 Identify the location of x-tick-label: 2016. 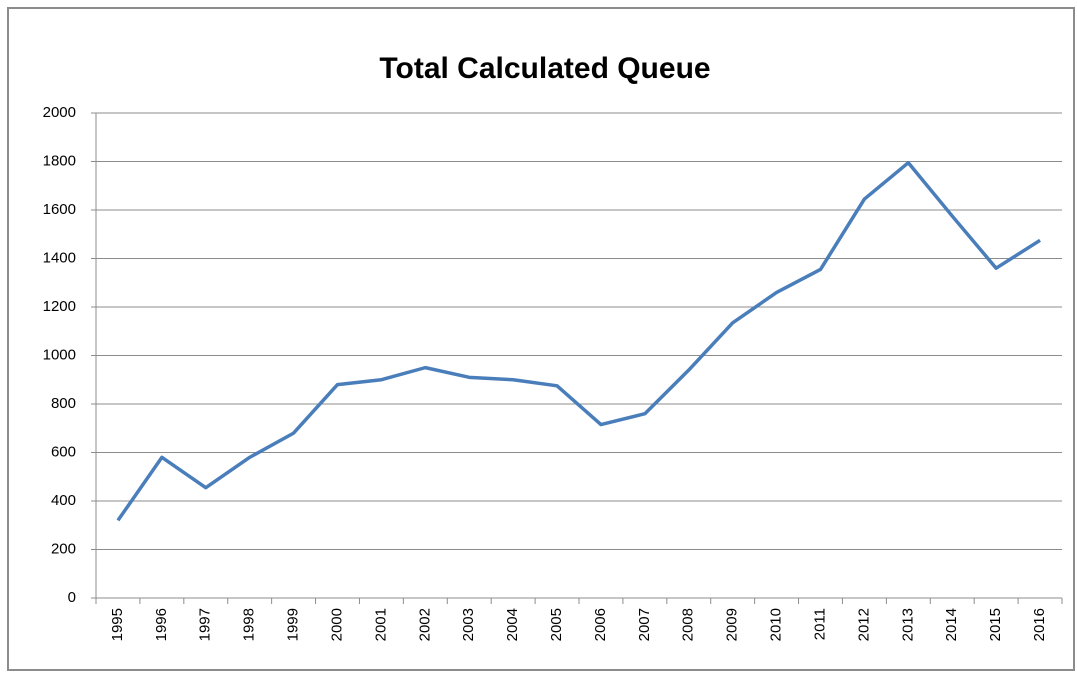
(1039, 624).